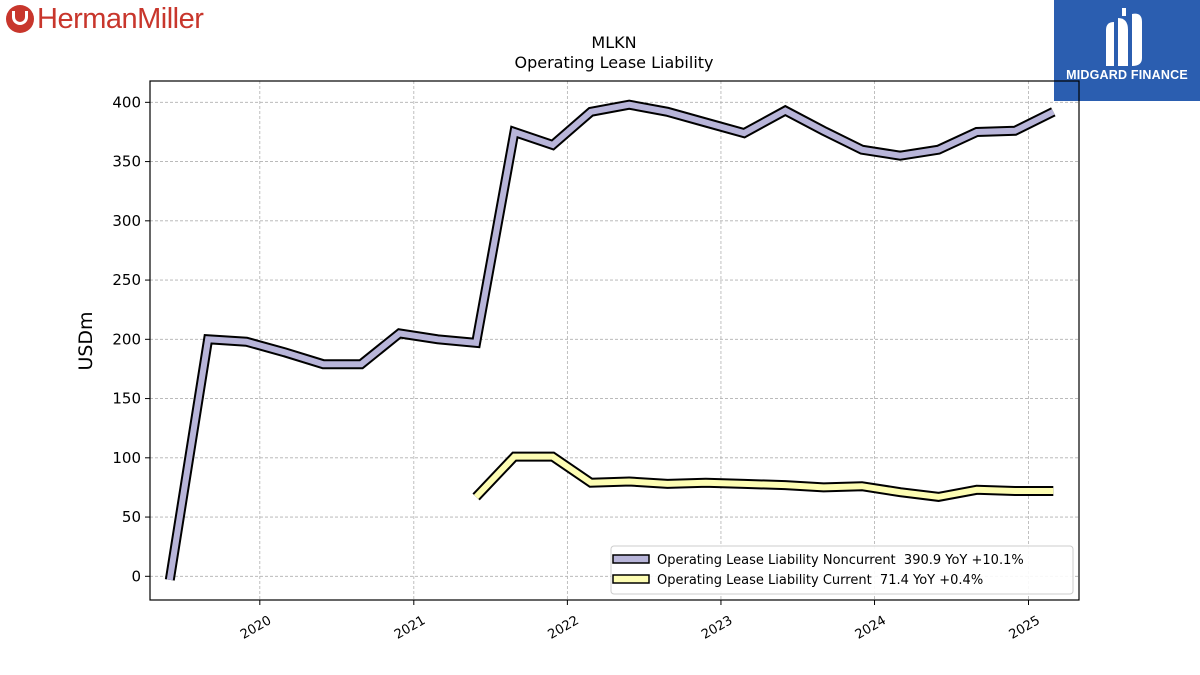 The image size is (1200, 675). Describe the element at coordinates (126, 221) in the screenshot. I see `y-tick-label: 300` at that location.